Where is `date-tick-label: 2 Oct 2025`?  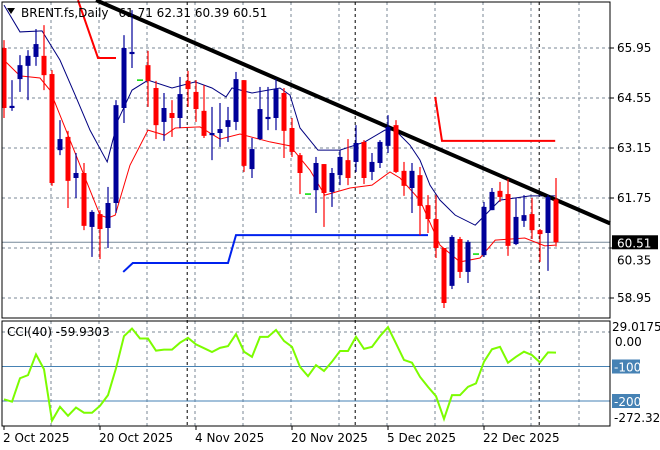
date-tick-label: 2 Oct 2025 is located at coordinates (36, 438).